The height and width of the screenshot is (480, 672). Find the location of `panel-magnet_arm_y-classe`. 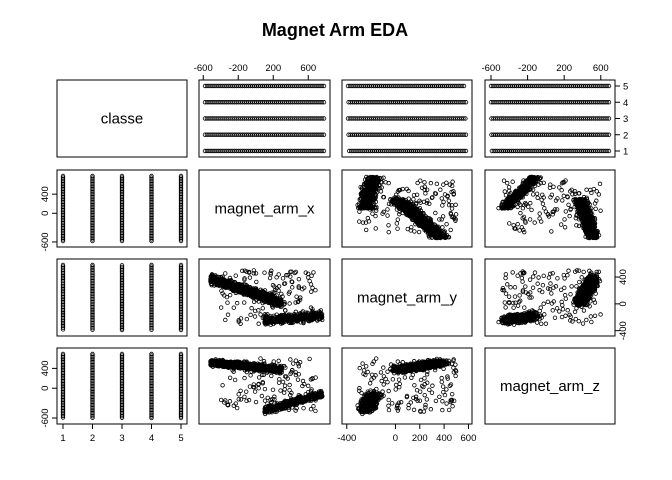

panel-magnet_arm_y-classe is located at coordinates (122, 297).